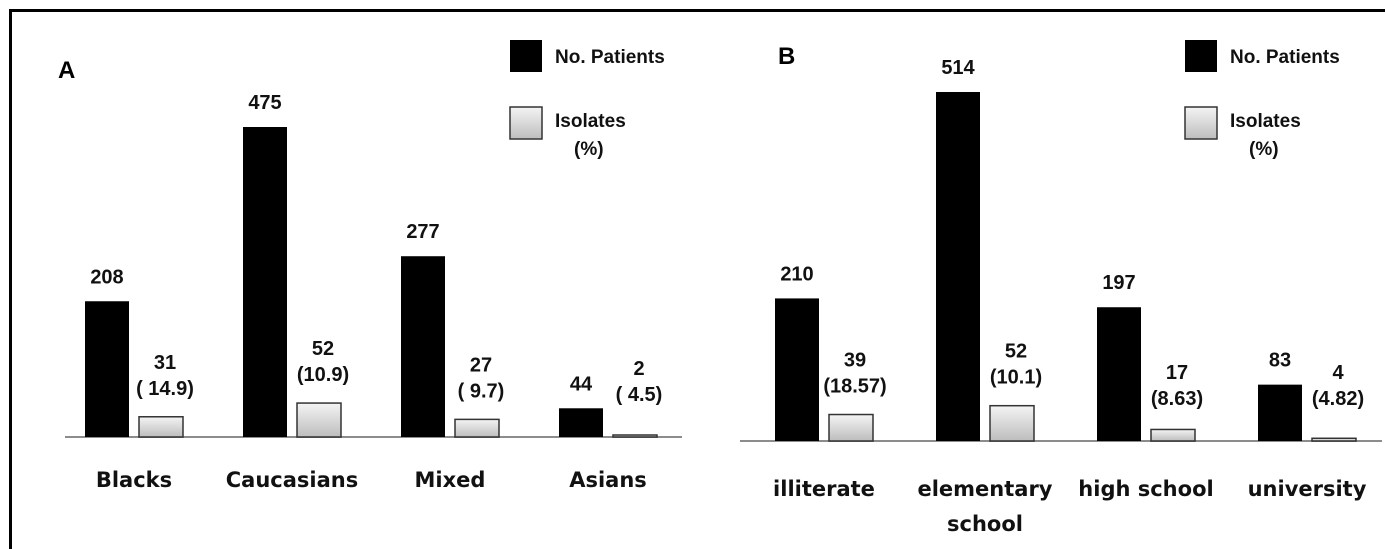  I want to click on data-label-isolates: 27, so click(481, 365).